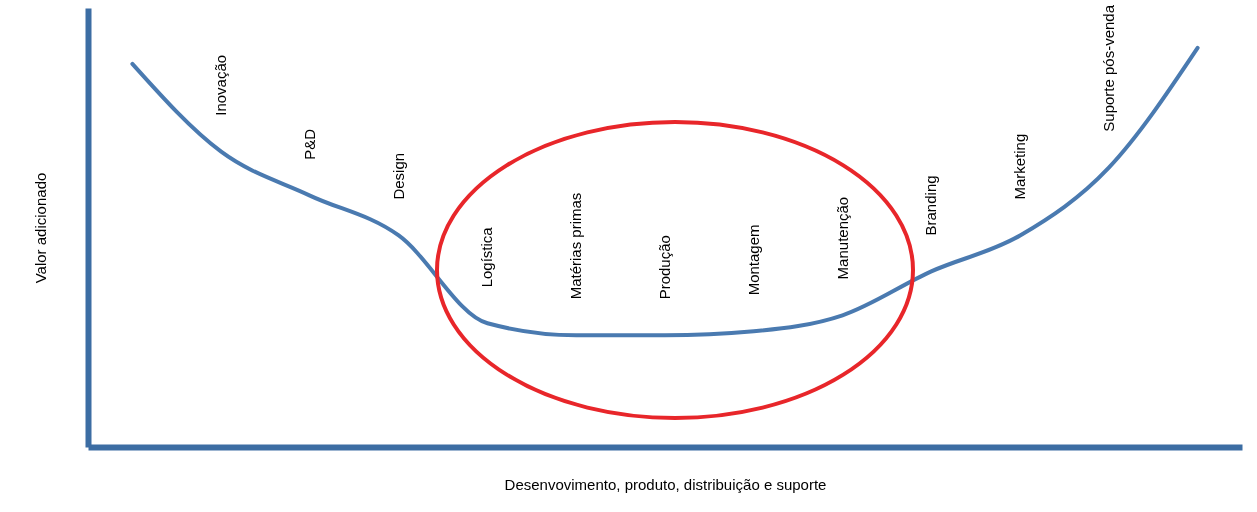  What do you see at coordinates (1108, 68) in the screenshot?
I see `x-tick-label: Suporte pós-venda` at bounding box center [1108, 68].